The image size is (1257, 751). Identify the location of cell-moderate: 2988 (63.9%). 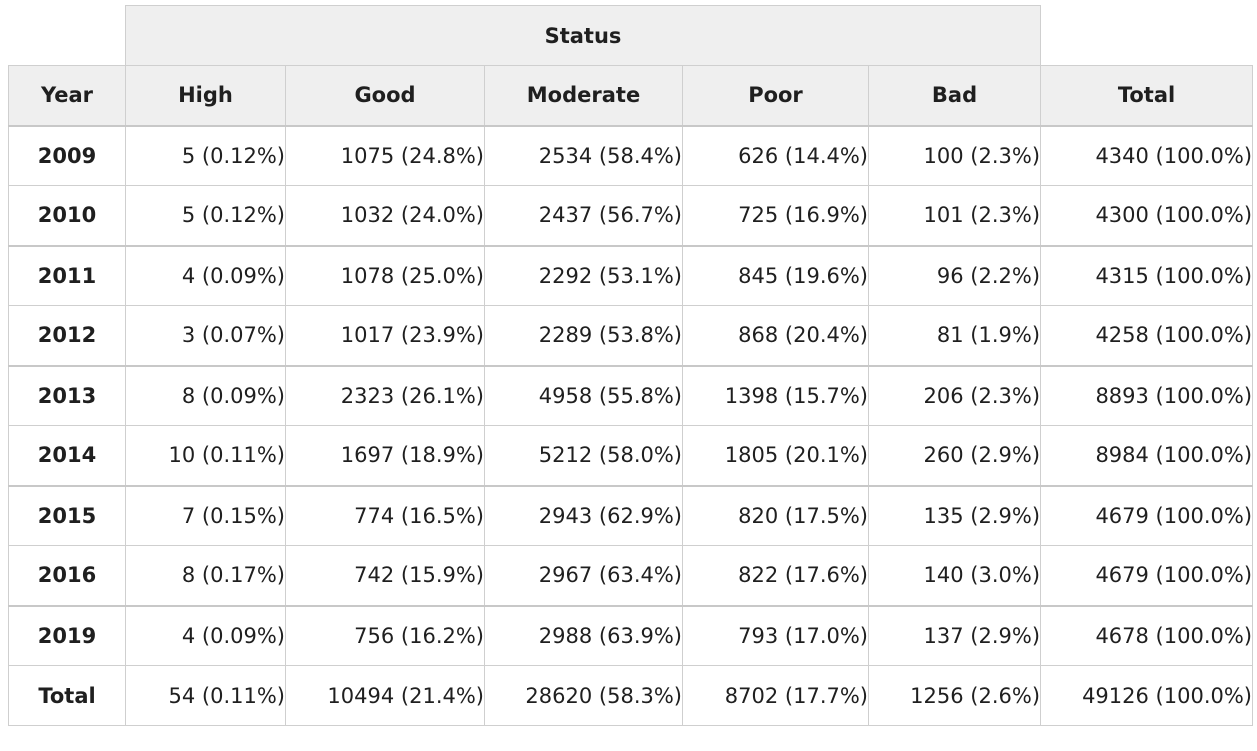
(583, 635).